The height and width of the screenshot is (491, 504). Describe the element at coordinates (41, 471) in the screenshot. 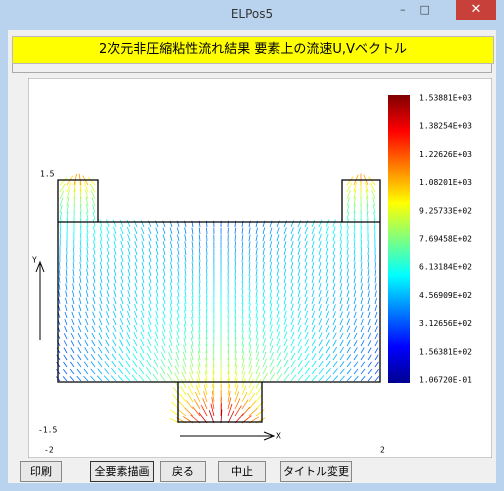

I see `button: 印刷` at that location.